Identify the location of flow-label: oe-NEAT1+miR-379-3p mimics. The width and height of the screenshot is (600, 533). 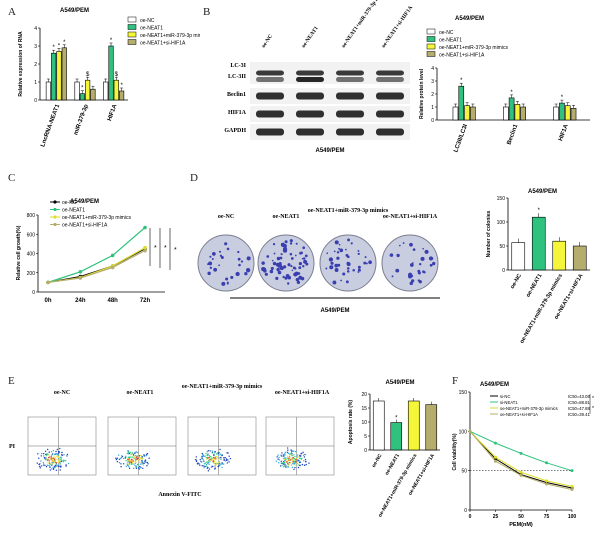
(222, 387).